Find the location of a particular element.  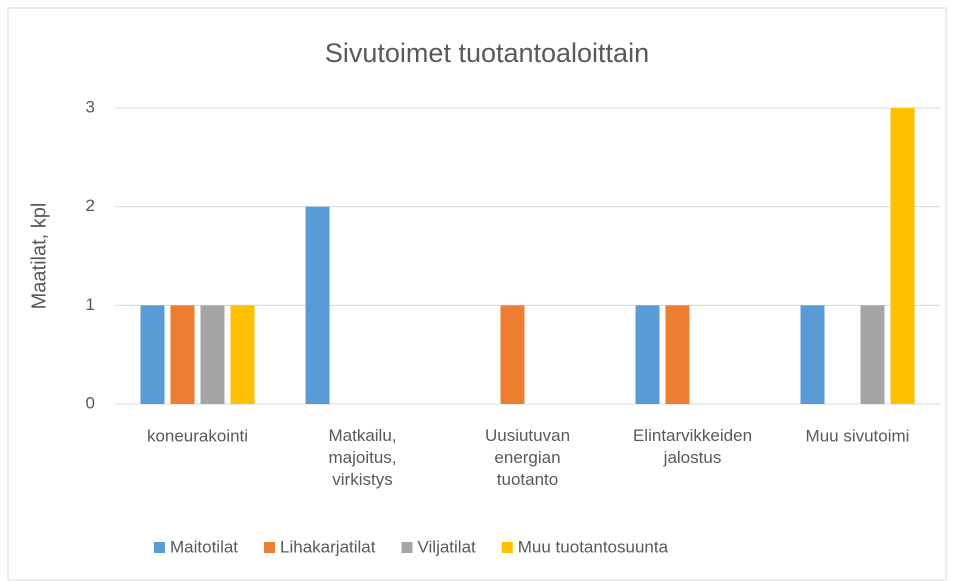

legend-label: Lihakarjatilat is located at coordinates (328, 546).